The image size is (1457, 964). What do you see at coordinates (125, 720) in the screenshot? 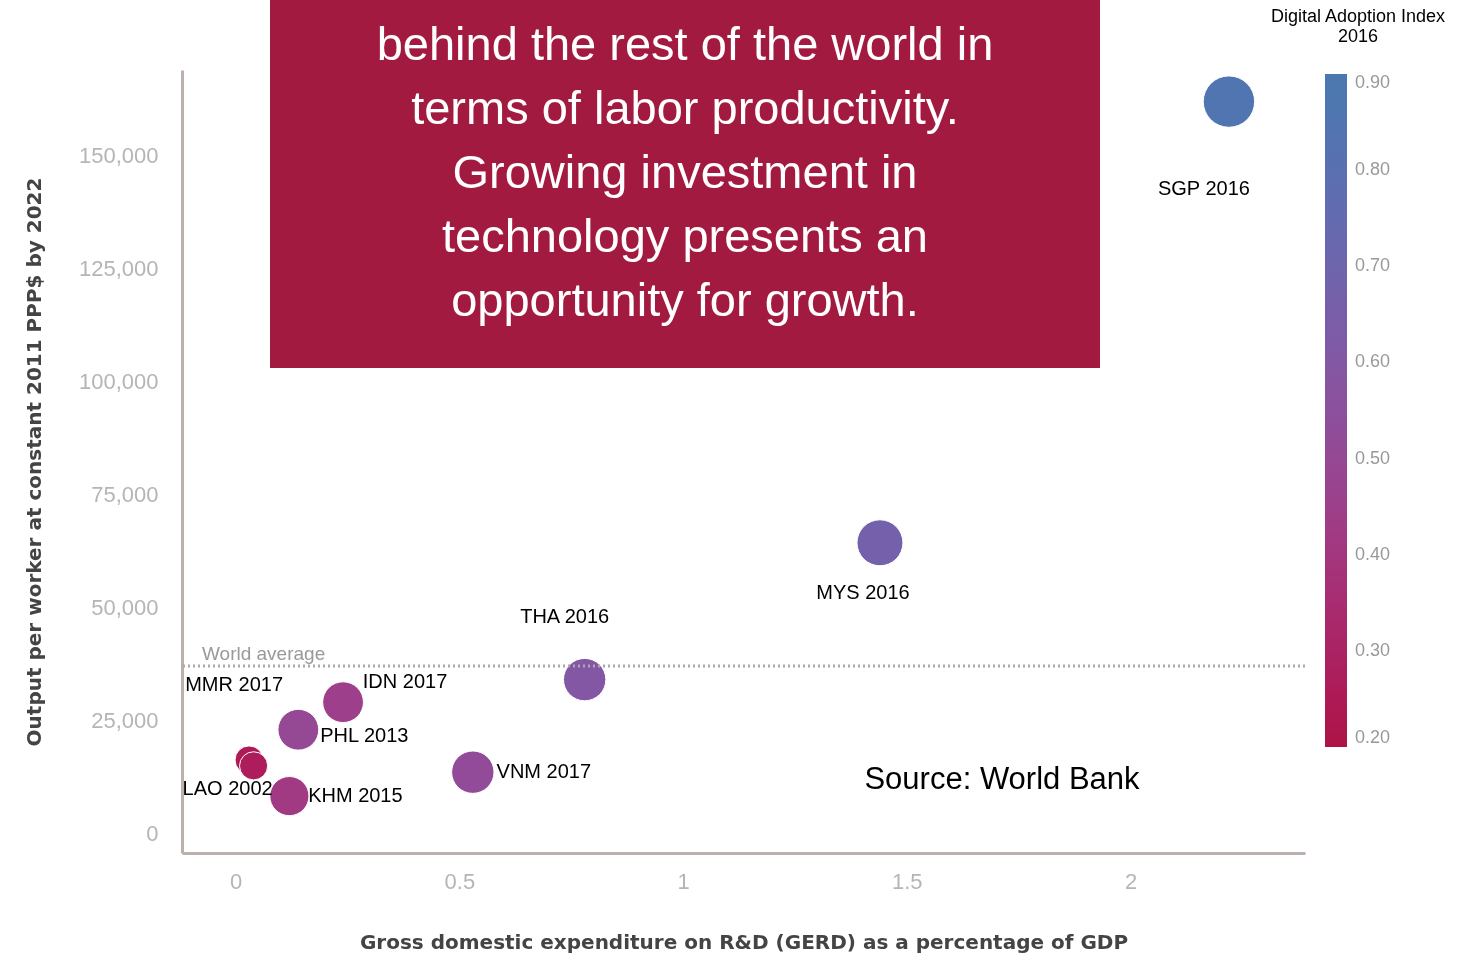
I see `y-tick-label: 25,000` at bounding box center [125, 720].